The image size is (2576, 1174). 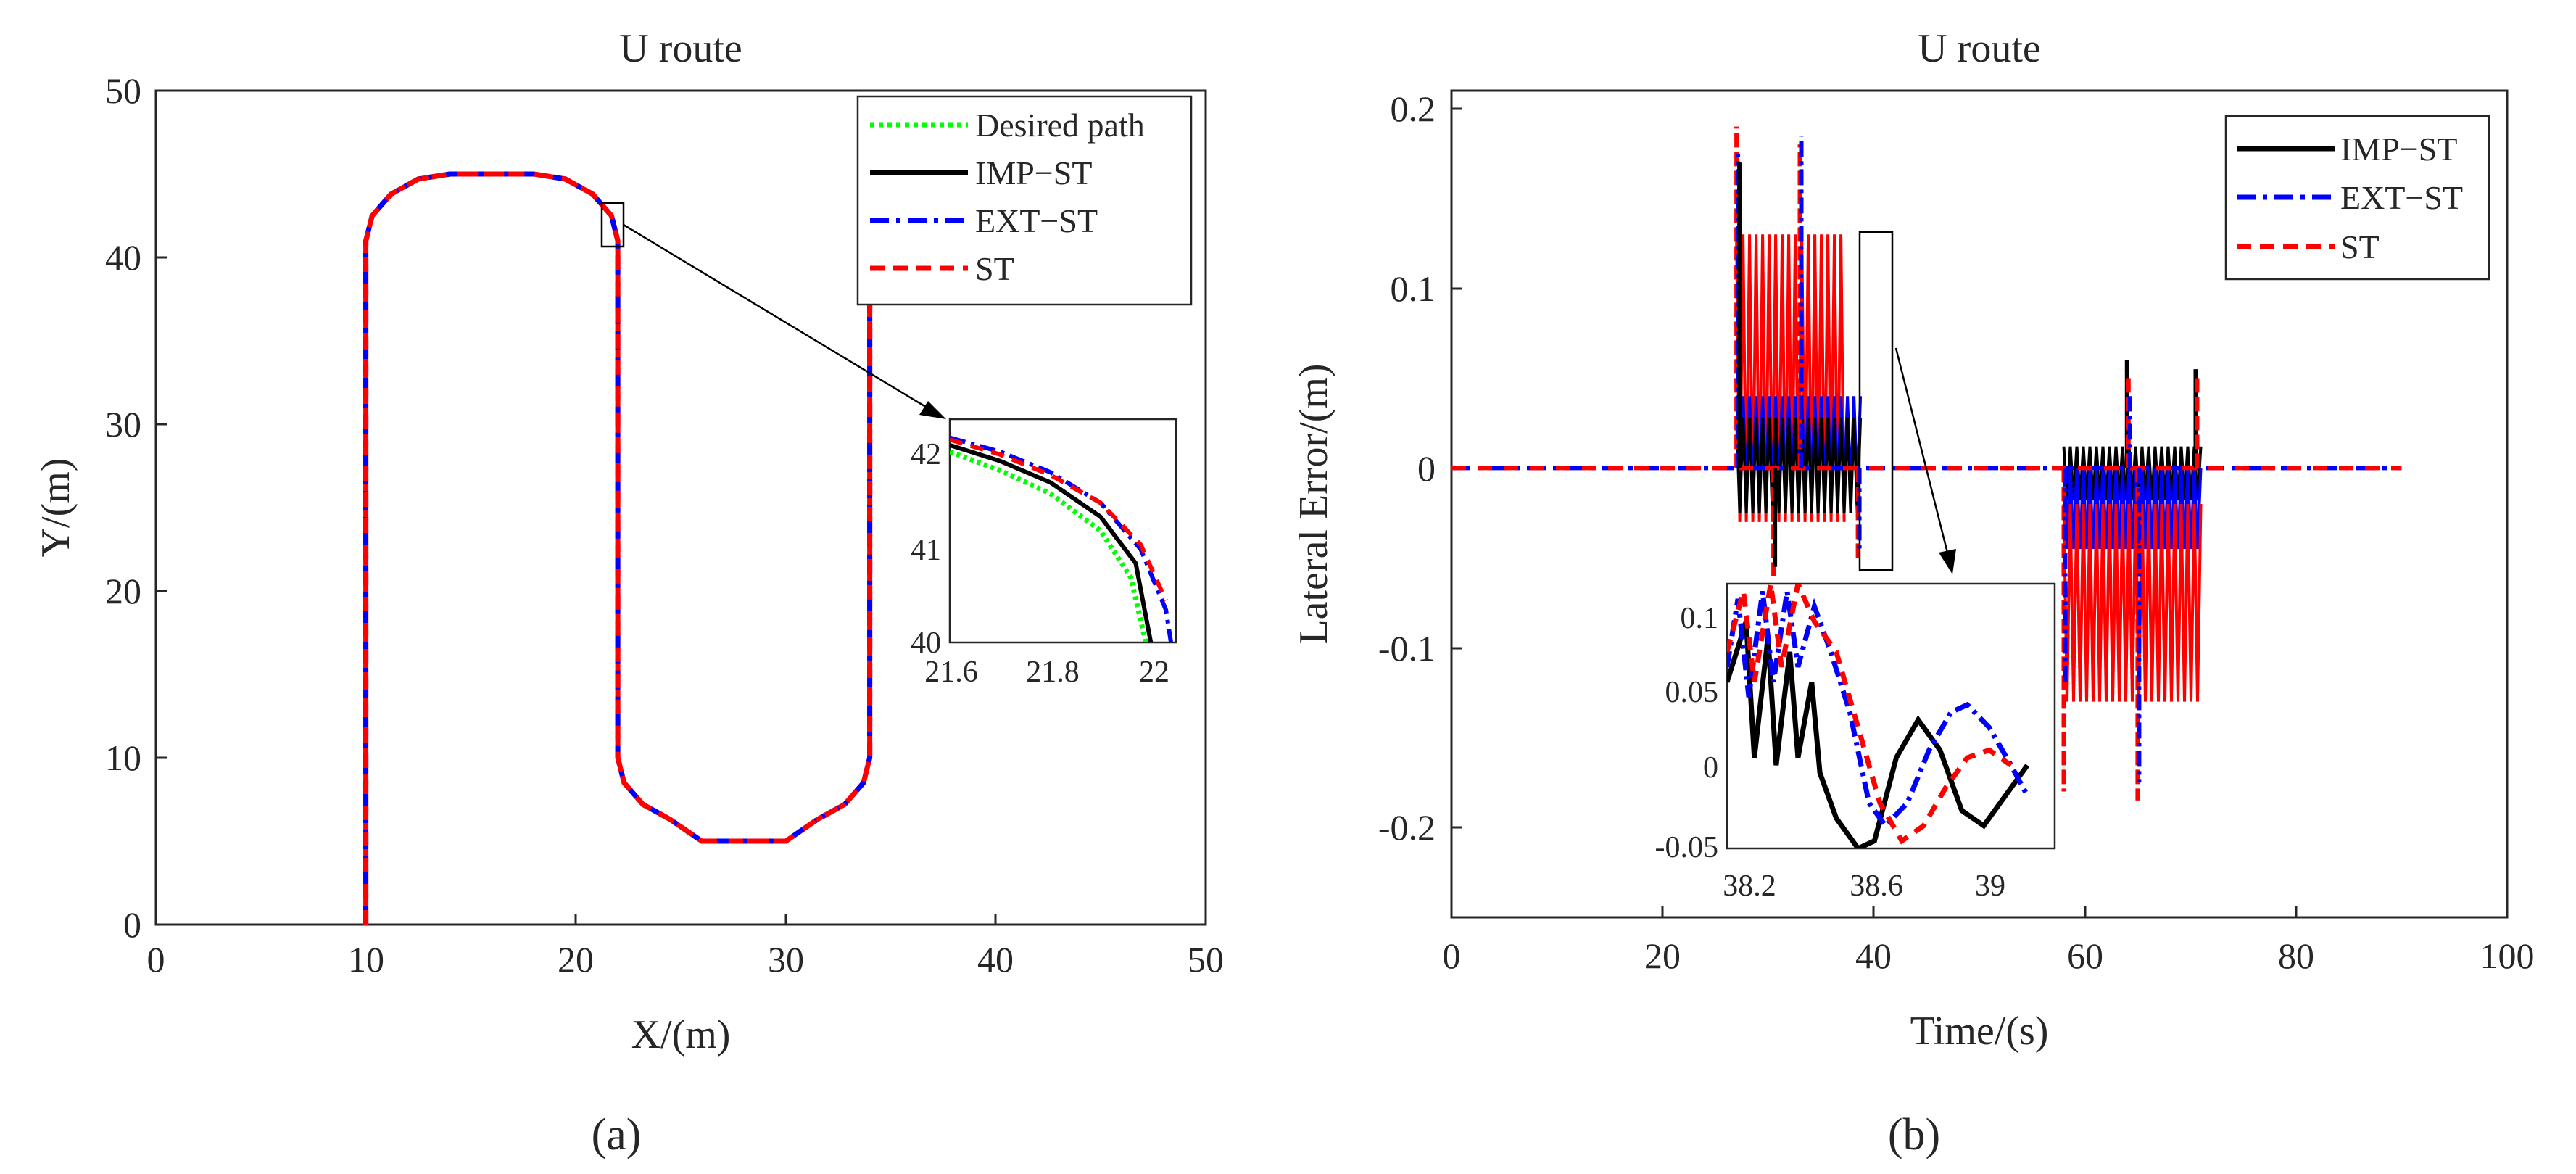 I want to click on panel-a-y-tick-label: 20, so click(x=123, y=591).